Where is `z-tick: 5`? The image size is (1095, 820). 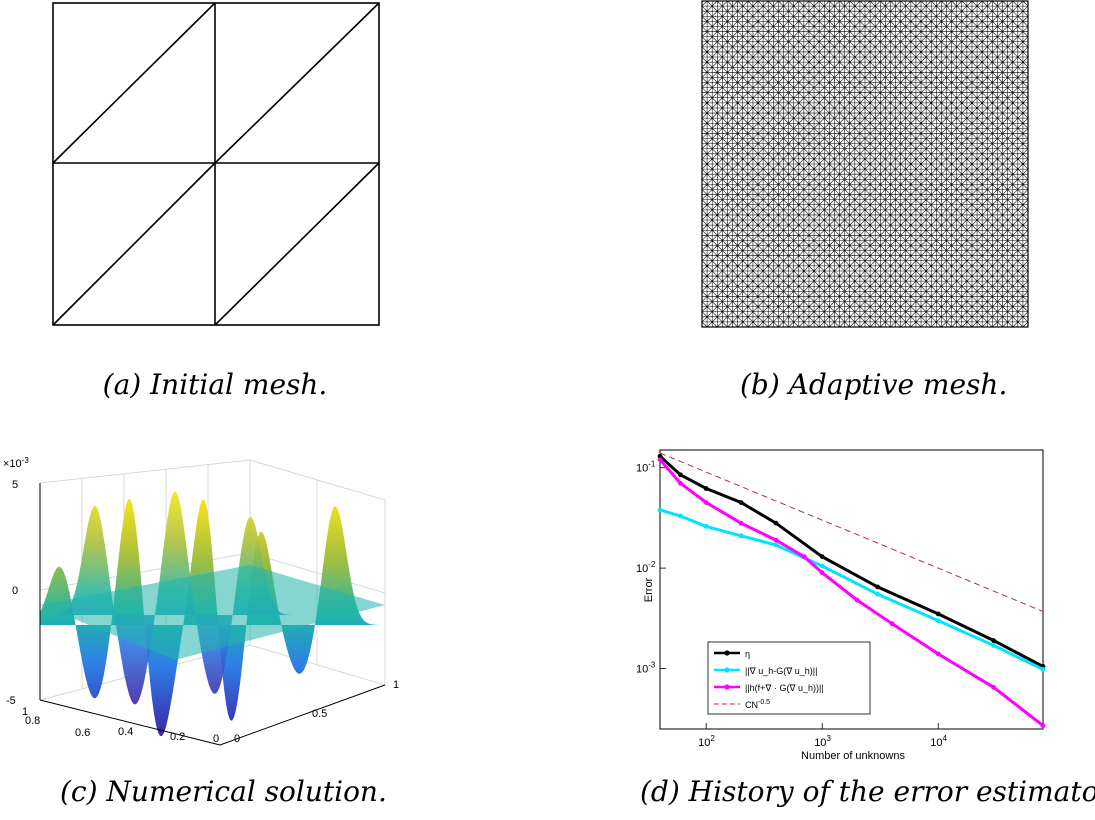 z-tick: 5 is located at coordinates (15, 485).